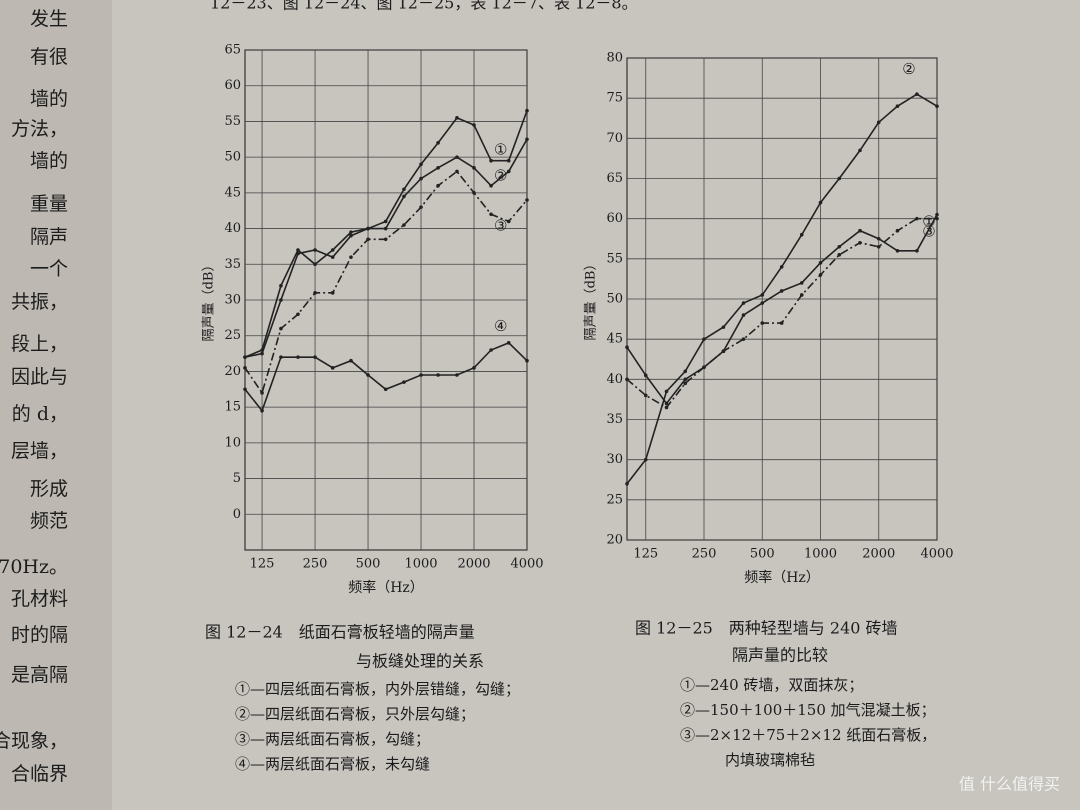  Describe the element at coordinates (237, 514) in the screenshot. I see `y-tick-label: 0` at that location.